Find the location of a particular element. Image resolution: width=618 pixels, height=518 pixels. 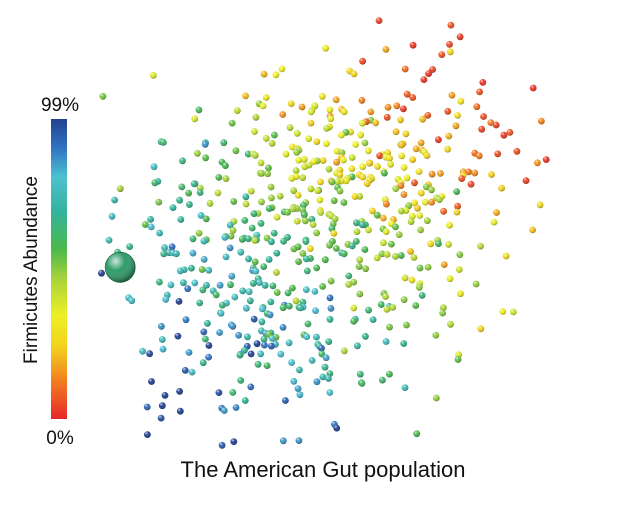

highlighted-sample is located at coordinates (120, 267).